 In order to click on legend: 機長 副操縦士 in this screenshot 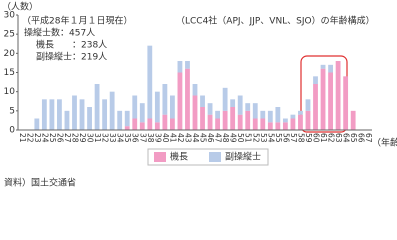, I will do `click(208, 157)`.